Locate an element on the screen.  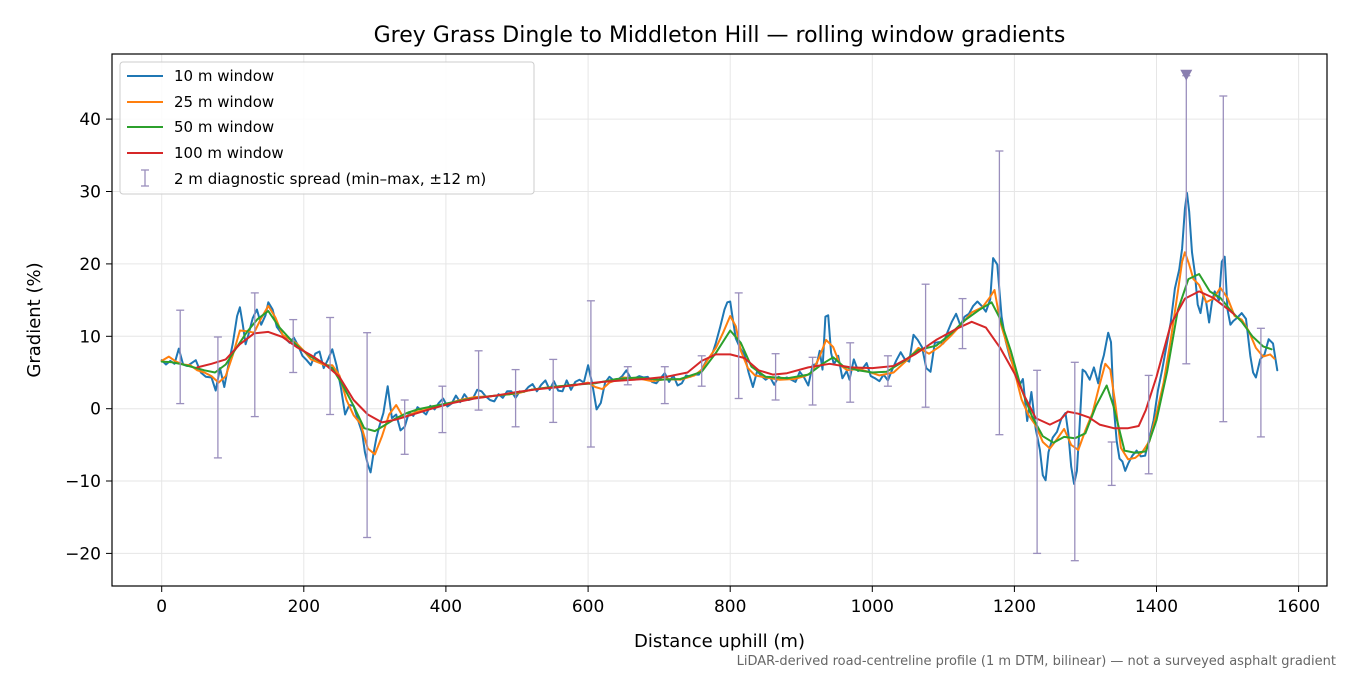
x-tick-label: 400 is located at coordinates (446, 607).